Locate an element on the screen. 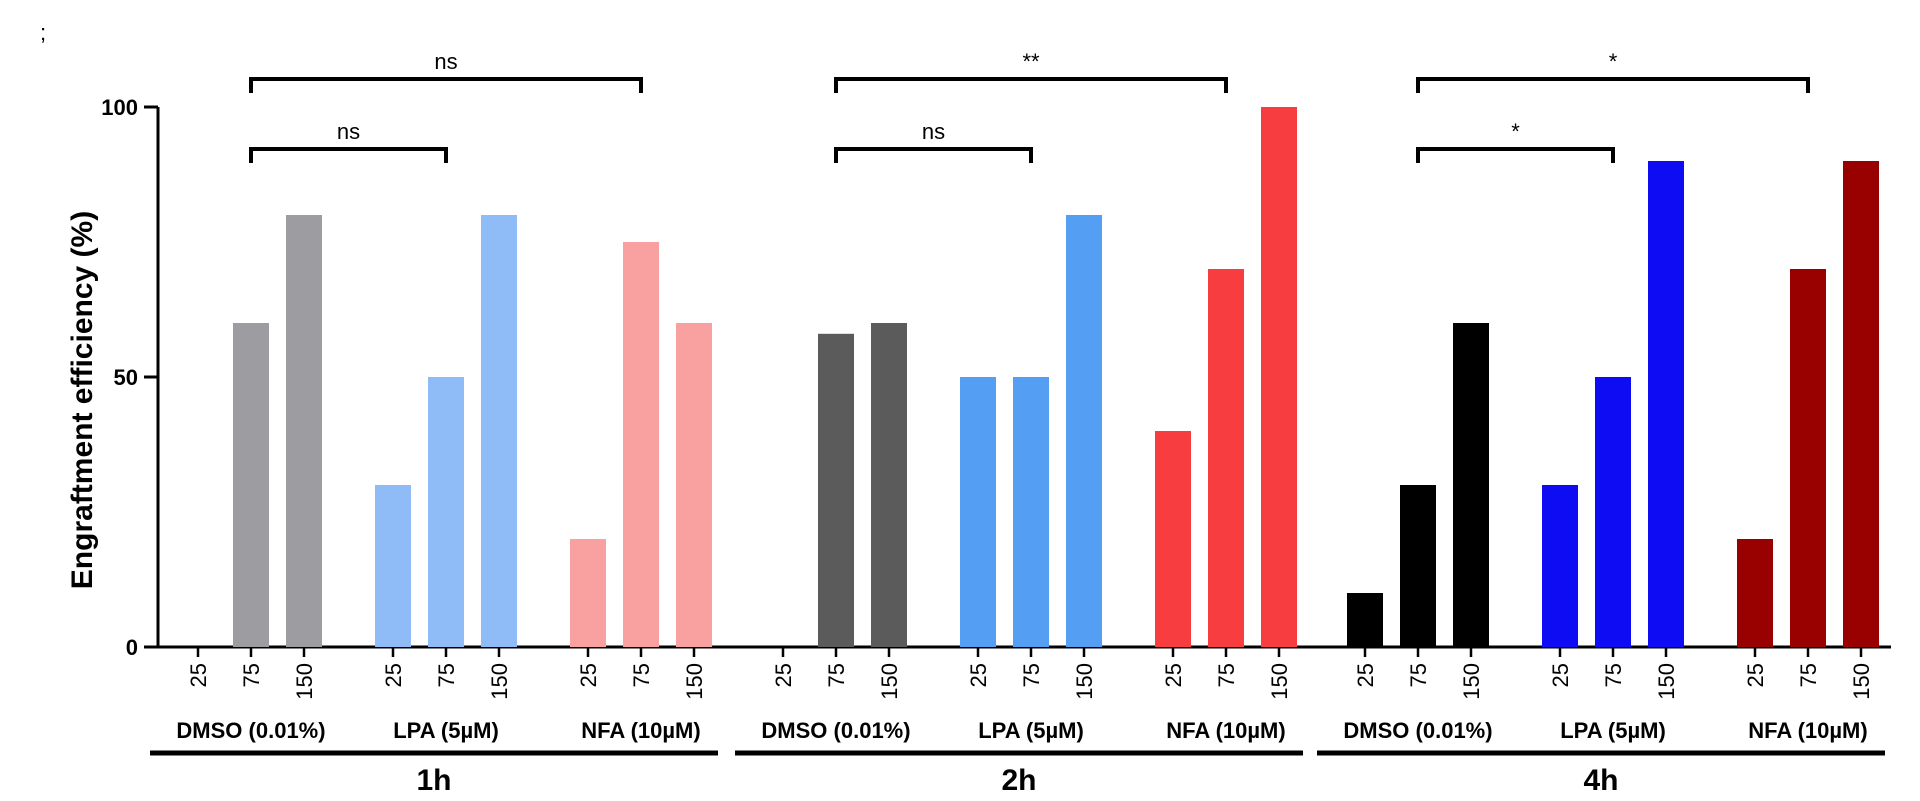 The width and height of the screenshot is (1920, 801). significance-label: ** is located at coordinates (1031, 61).